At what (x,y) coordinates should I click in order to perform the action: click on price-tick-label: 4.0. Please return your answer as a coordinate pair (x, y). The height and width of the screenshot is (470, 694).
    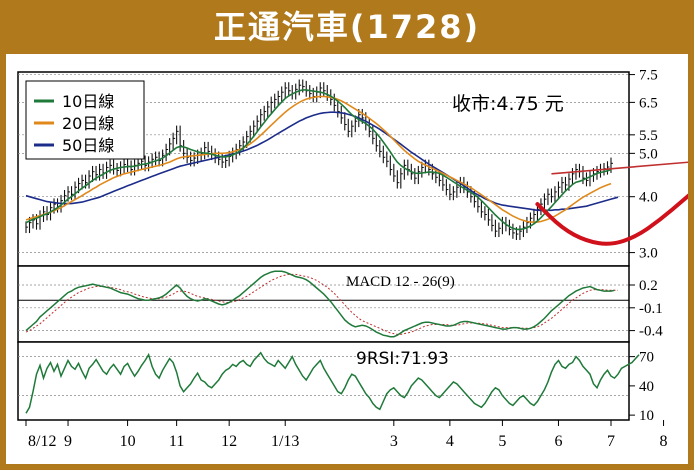
    Looking at the image, I should click on (648, 198).